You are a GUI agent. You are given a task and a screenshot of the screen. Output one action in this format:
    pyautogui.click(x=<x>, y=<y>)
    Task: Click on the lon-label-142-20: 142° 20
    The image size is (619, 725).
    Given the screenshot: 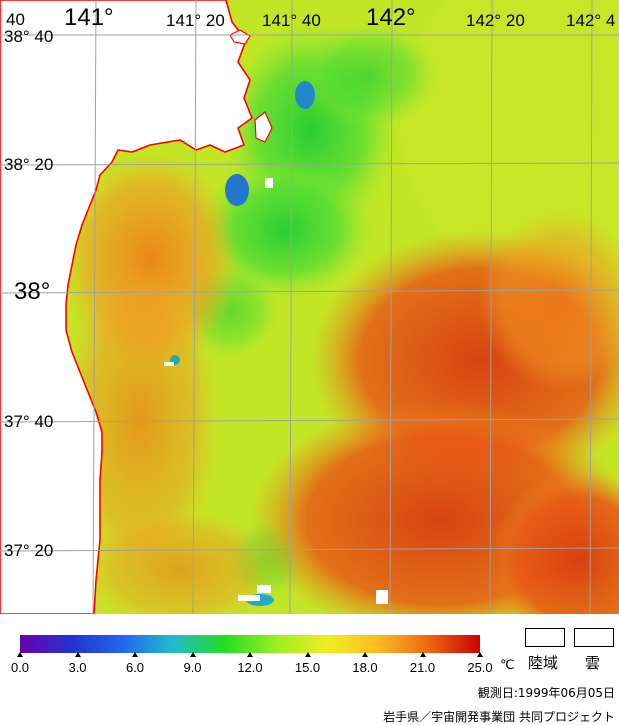 What is the action you would take?
    pyautogui.click(x=495, y=20)
    